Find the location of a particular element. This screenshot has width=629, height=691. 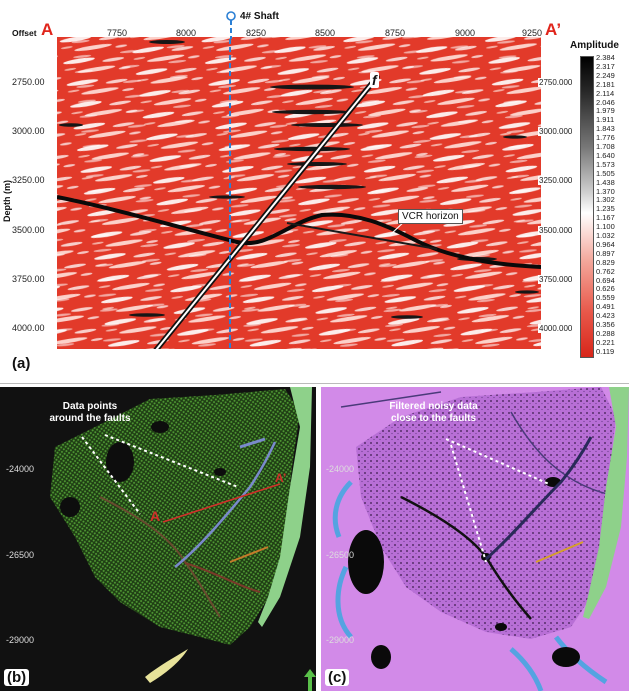

section-start-label: A is located at coordinates (47, 29).